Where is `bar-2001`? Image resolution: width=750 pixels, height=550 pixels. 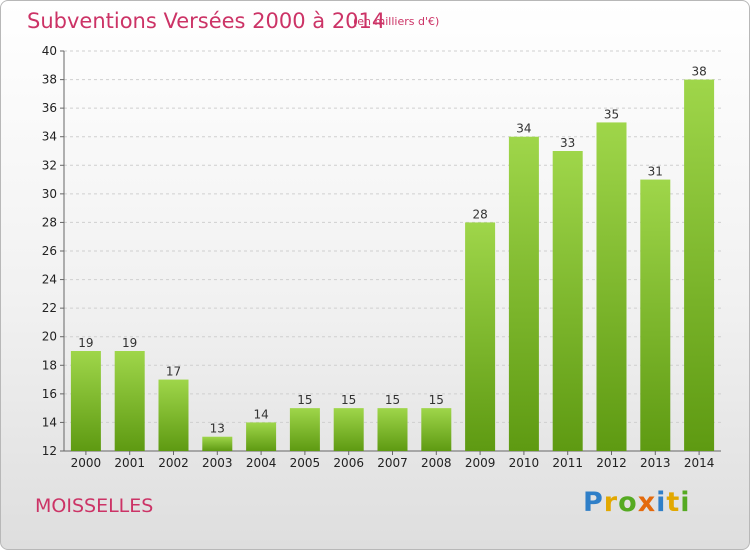 bar-2001 is located at coordinates (129, 401).